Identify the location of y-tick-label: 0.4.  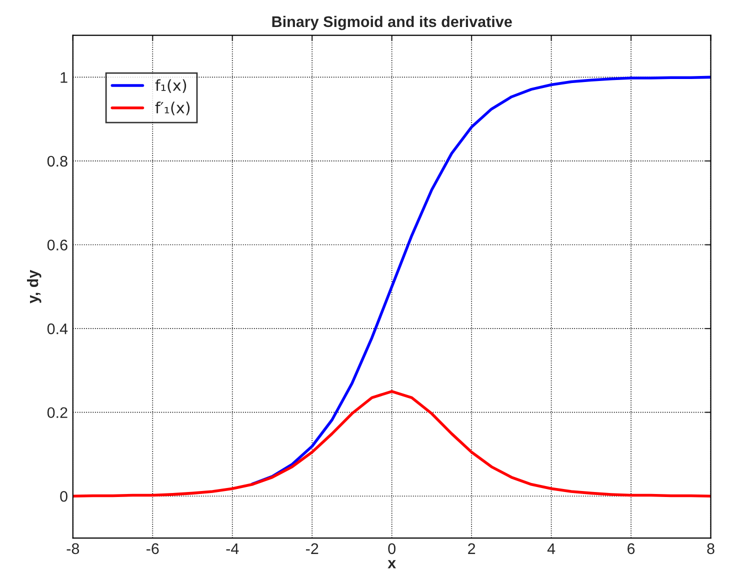
(57, 328).